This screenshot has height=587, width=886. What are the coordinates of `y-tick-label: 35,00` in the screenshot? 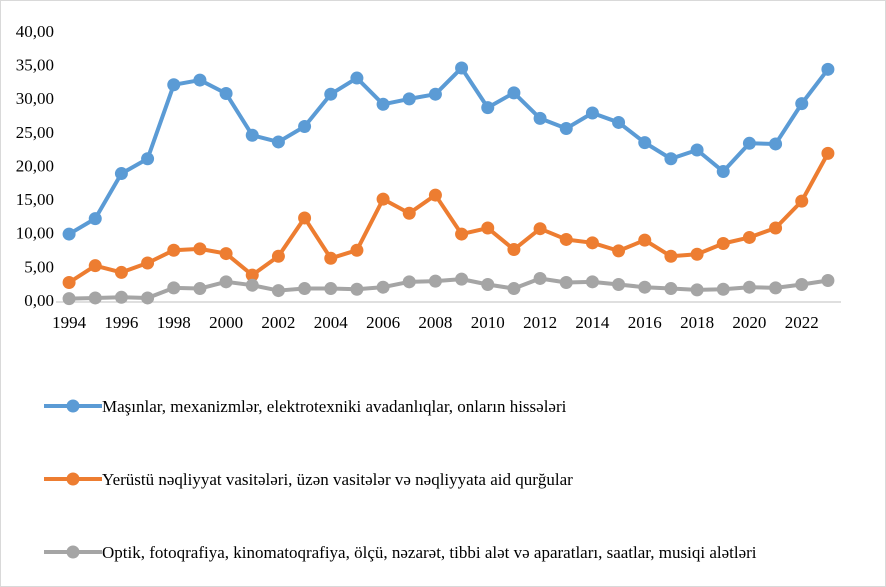 It's located at (35, 65).